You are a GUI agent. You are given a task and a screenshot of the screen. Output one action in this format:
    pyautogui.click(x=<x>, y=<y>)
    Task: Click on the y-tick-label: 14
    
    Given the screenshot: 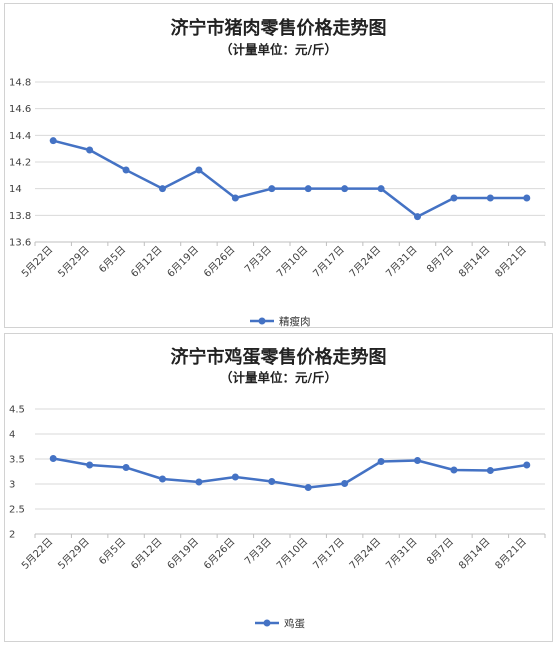 What is the action you would take?
    pyautogui.click(x=15, y=189)
    